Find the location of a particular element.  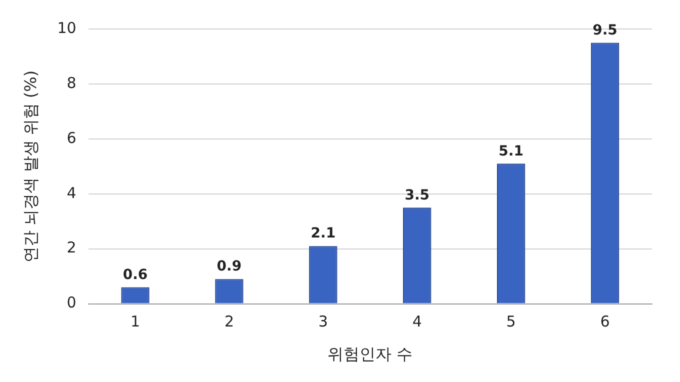

data-label: 2.1 is located at coordinates (323, 234).